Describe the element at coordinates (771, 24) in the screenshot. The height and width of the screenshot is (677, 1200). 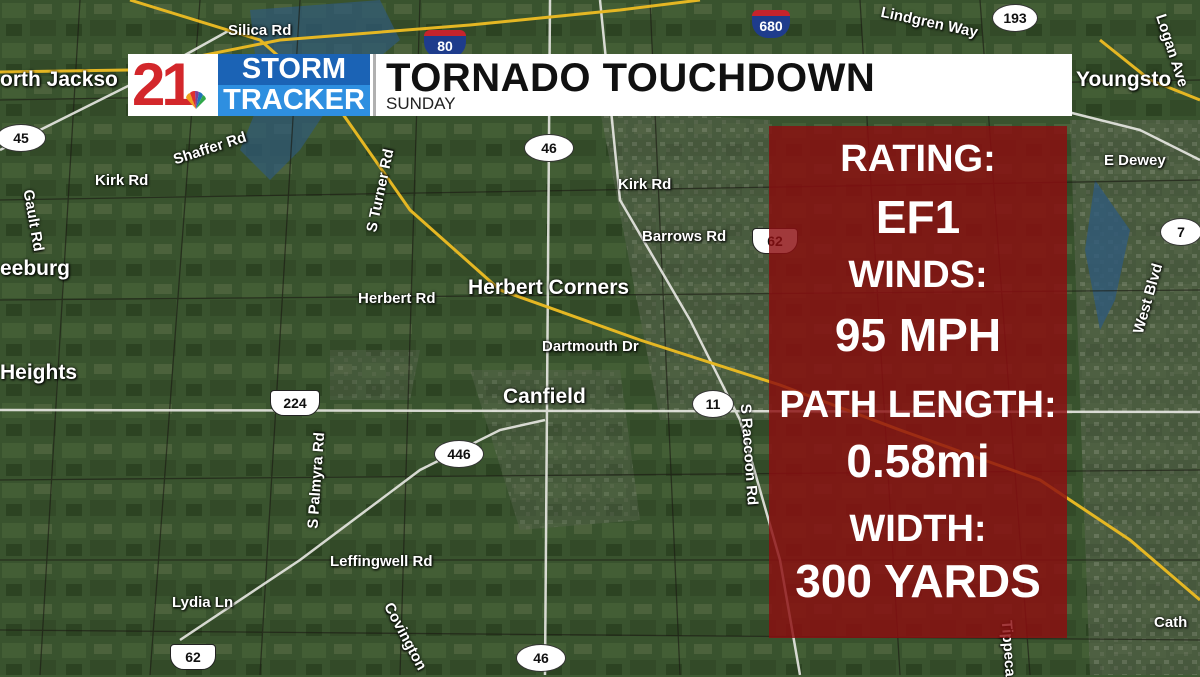
I see `interstate-680-shield: 680` at that location.